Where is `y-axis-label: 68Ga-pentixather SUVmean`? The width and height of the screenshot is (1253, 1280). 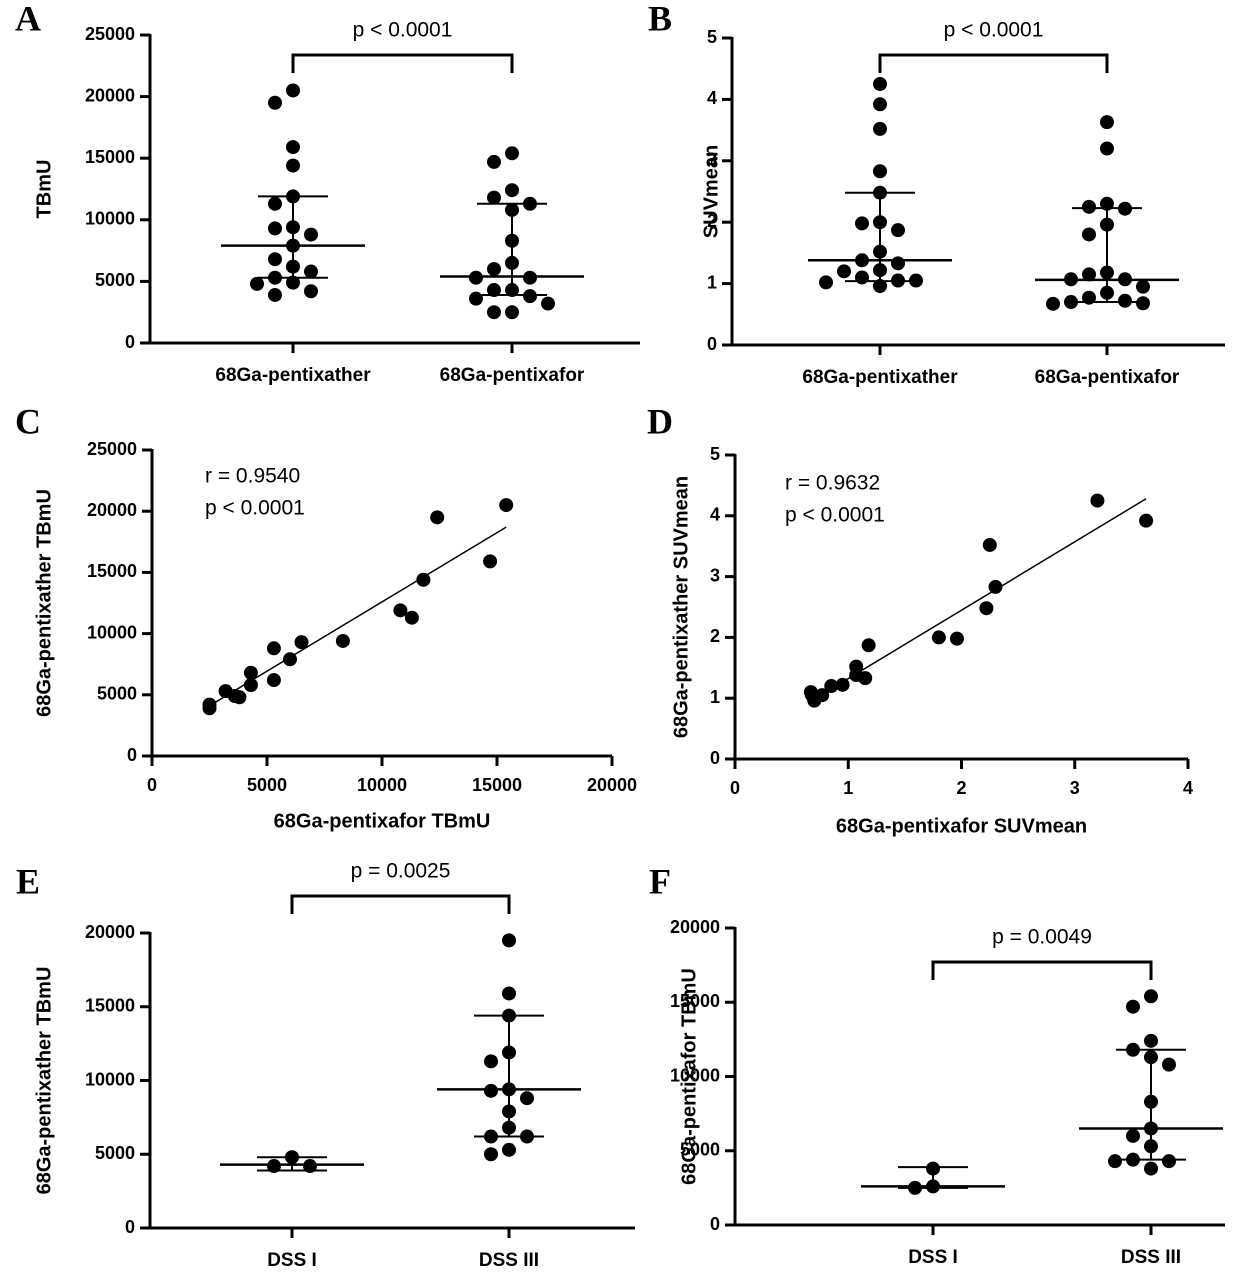 y-axis-label: 68Ga-pentixather SUVmean is located at coordinates (681, 607).